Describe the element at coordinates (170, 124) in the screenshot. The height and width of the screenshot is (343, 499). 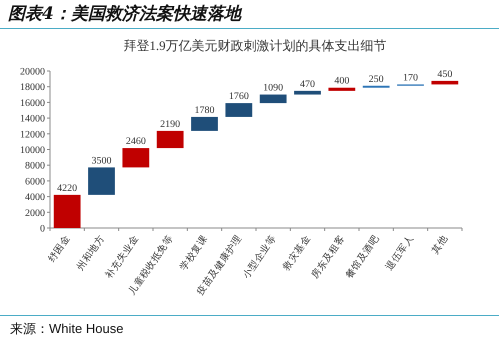
I see `data-label: 2190` at that location.